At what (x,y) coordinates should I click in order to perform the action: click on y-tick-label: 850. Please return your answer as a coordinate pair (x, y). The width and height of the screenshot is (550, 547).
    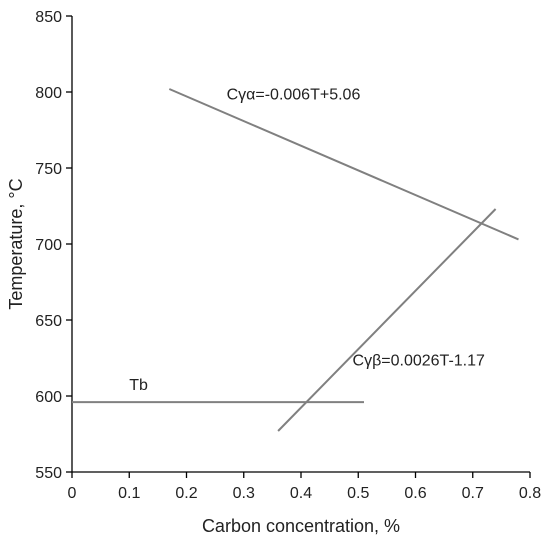
    Looking at the image, I should click on (48, 17).